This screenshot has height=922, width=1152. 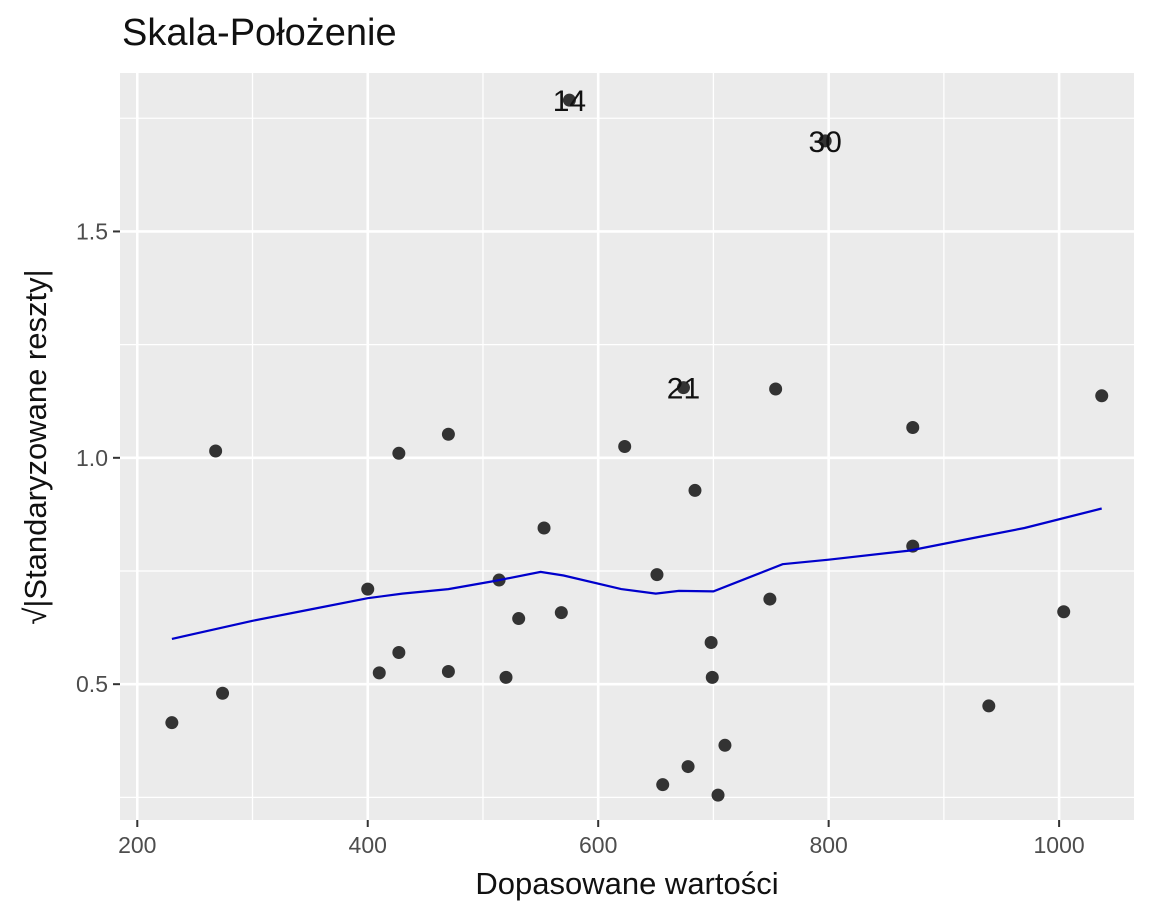 I want to click on x-tick-label: 600, so click(x=598, y=845).